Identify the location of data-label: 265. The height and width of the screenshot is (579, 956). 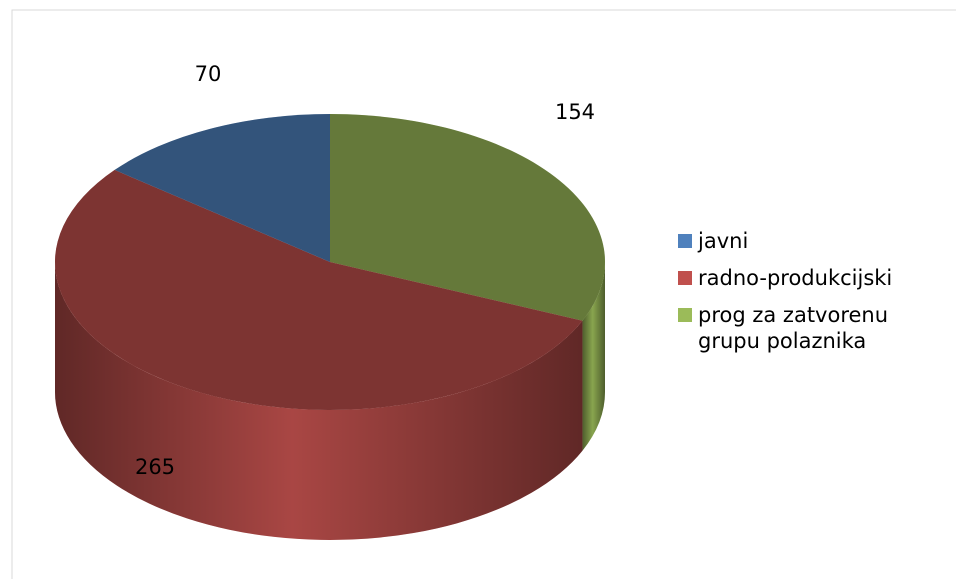
(155, 467).